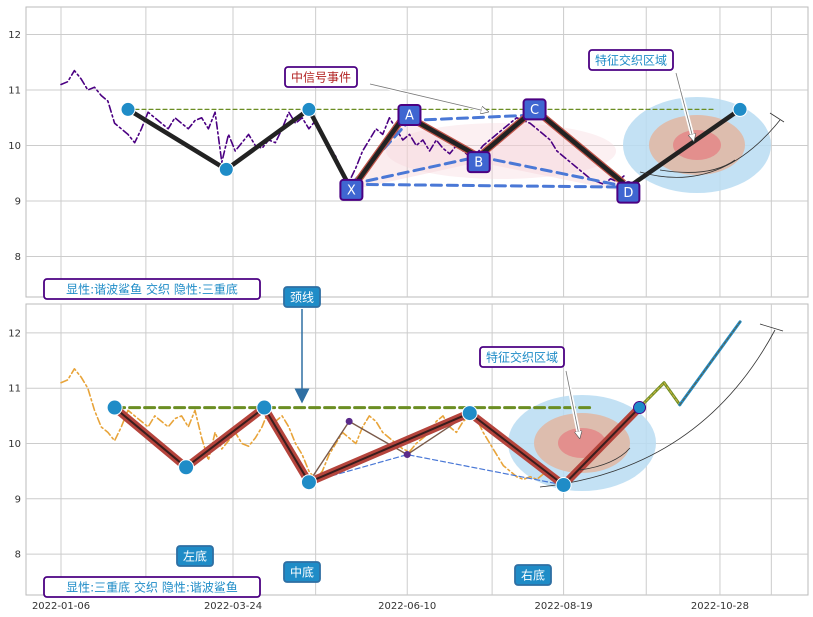 The height and width of the screenshot is (617, 813). What do you see at coordinates (777, 117) in the screenshot?
I see `projection-tail` at bounding box center [777, 117].